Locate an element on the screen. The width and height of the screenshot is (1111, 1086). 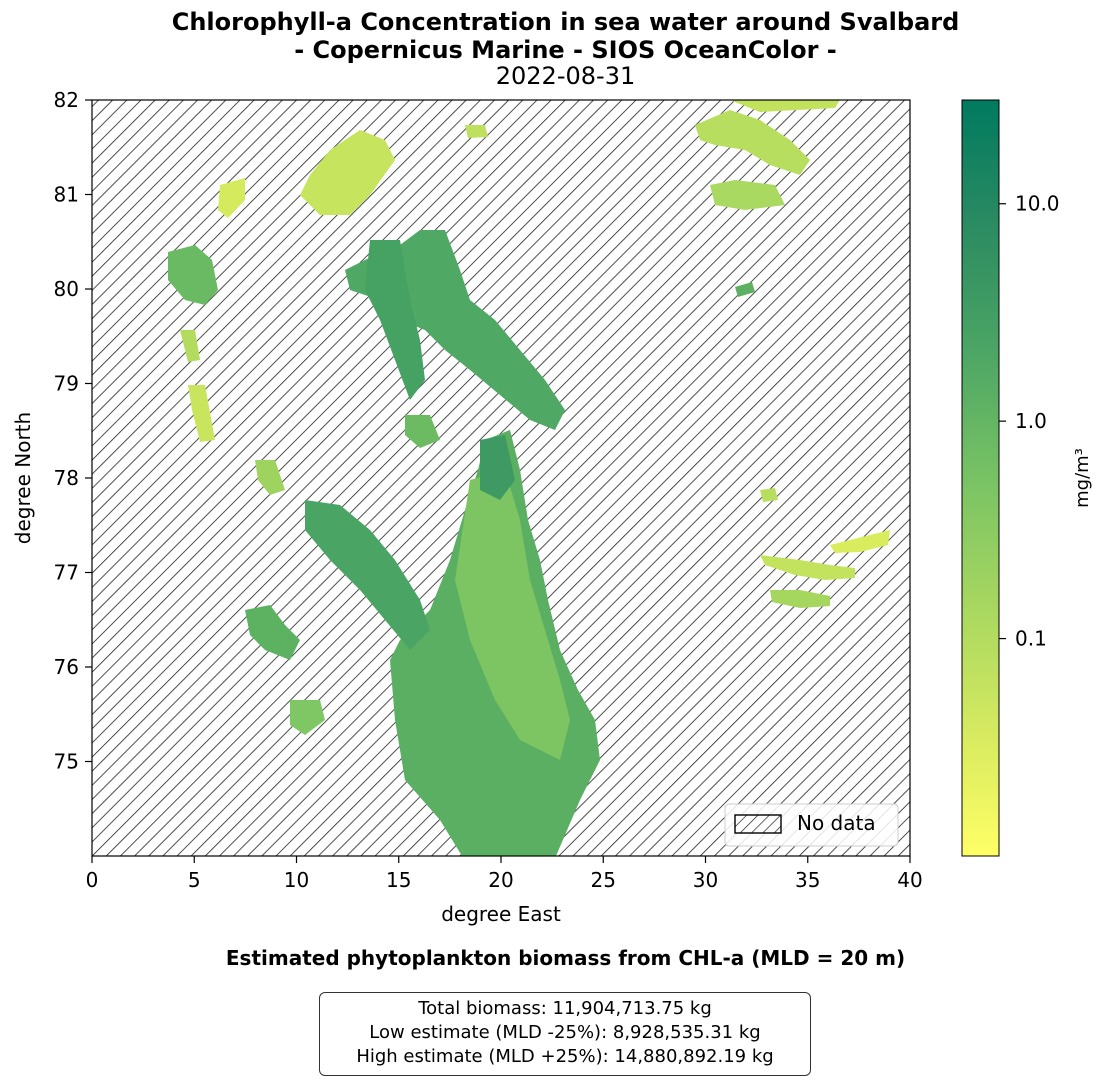
x-tick-label: 0 is located at coordinates (92, 880).